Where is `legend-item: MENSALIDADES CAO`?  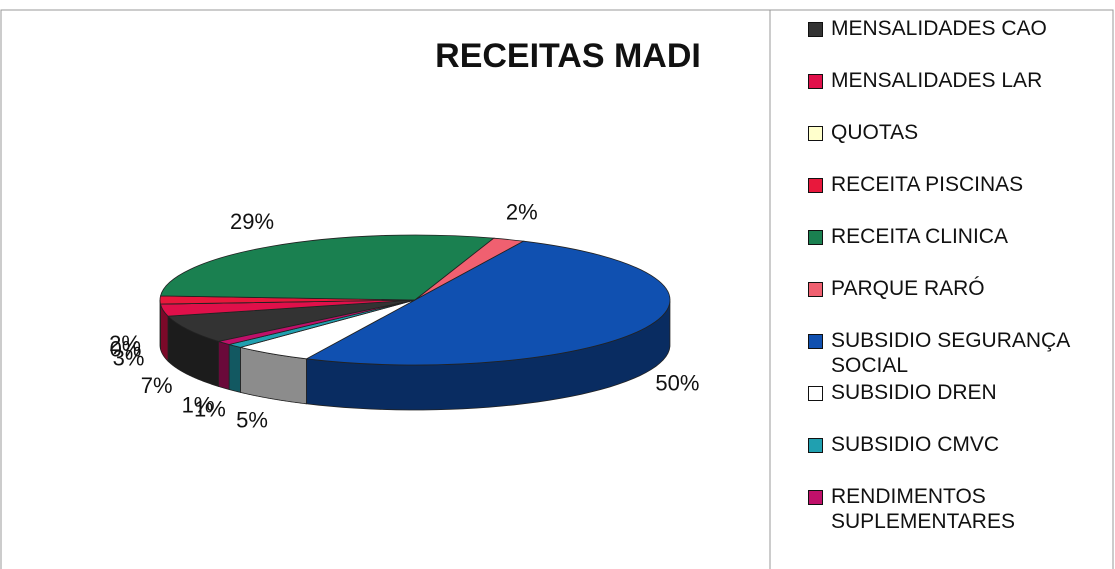
legend-item: MENSALIDADES CAO is located at coordinates (958, 42).